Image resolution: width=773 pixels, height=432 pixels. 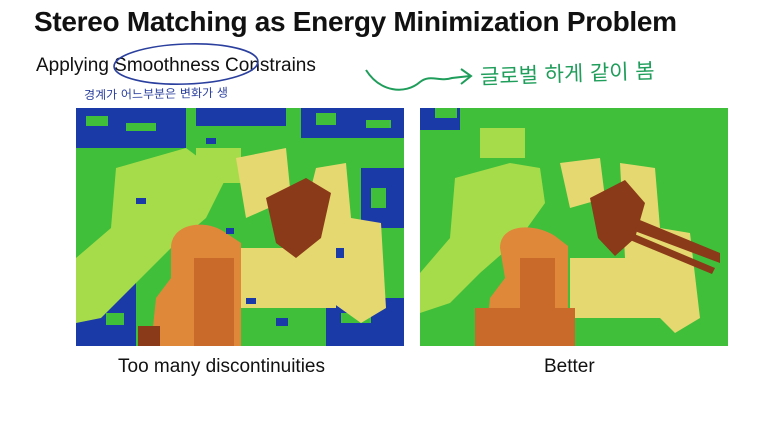 What do you see at coordinates (466, 76) in the screenshot?
I see `green-arrow-head` at bounding box center [466, 76].